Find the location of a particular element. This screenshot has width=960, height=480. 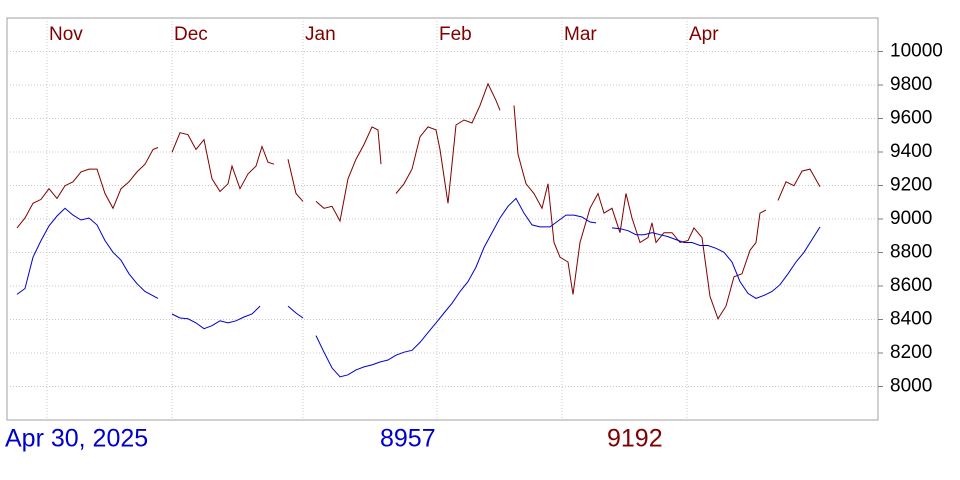

last-label: 9192 is located at coordinates (635, 439).